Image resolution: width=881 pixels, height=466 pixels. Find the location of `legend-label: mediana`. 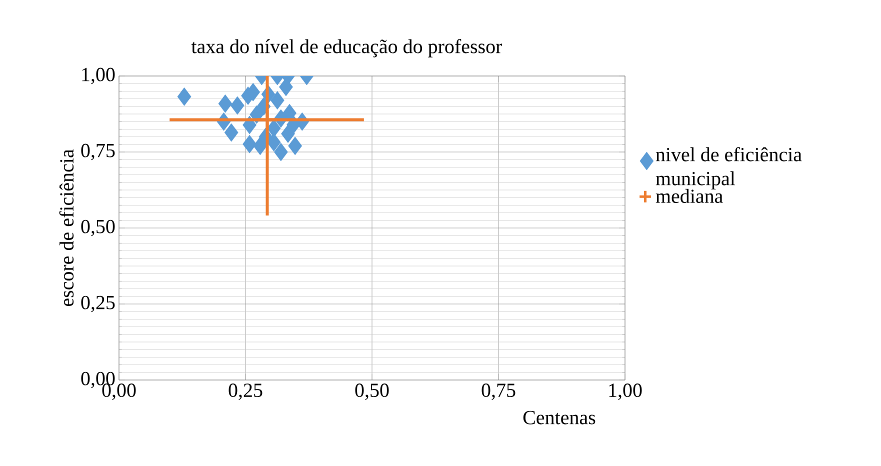

legend-label: mediana is located at coordinates (689, 195).